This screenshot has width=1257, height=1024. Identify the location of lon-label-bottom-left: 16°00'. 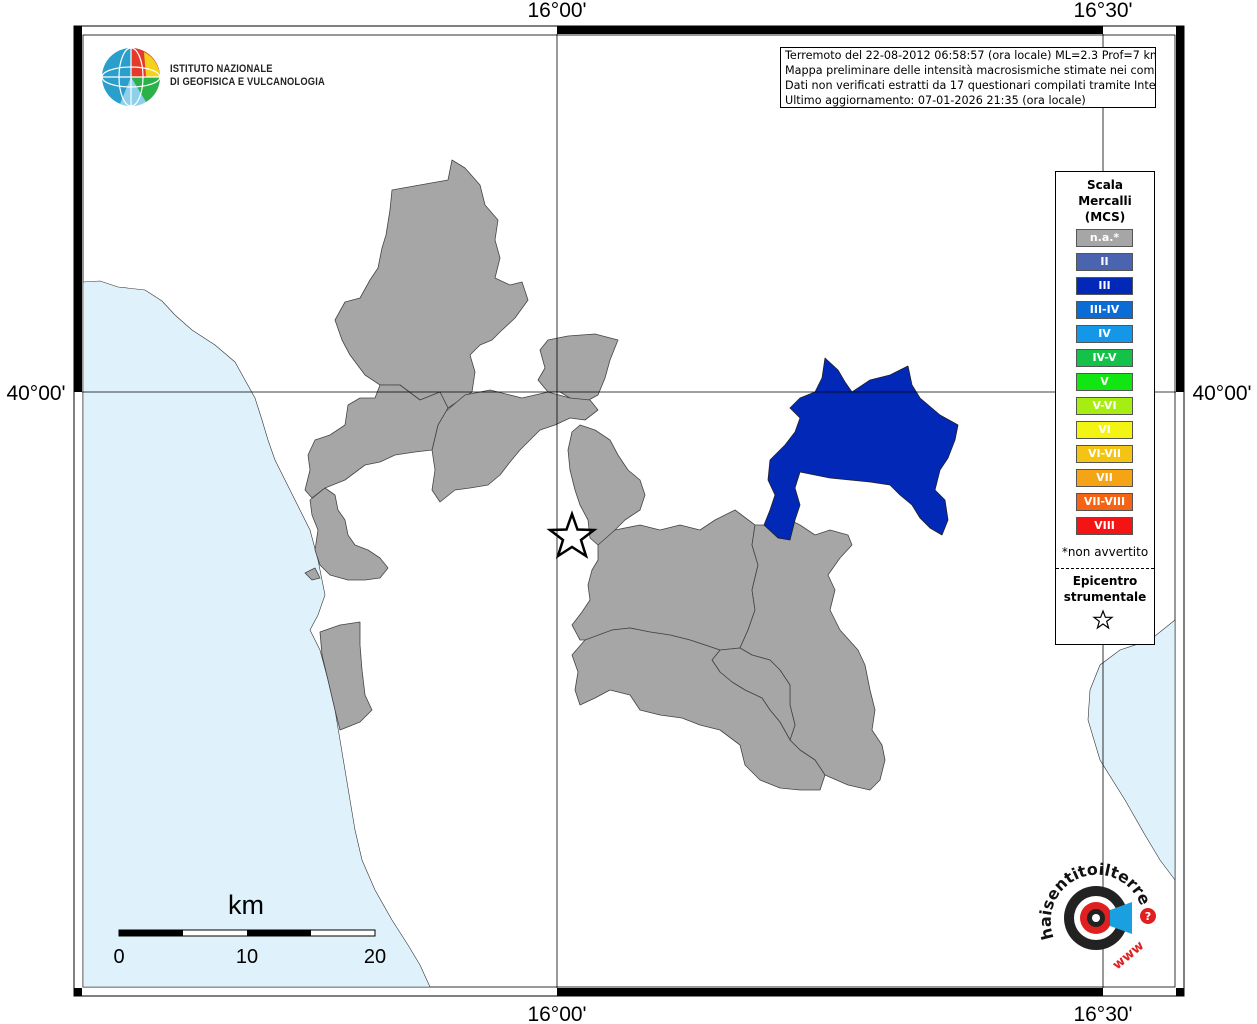
(556, 1013).